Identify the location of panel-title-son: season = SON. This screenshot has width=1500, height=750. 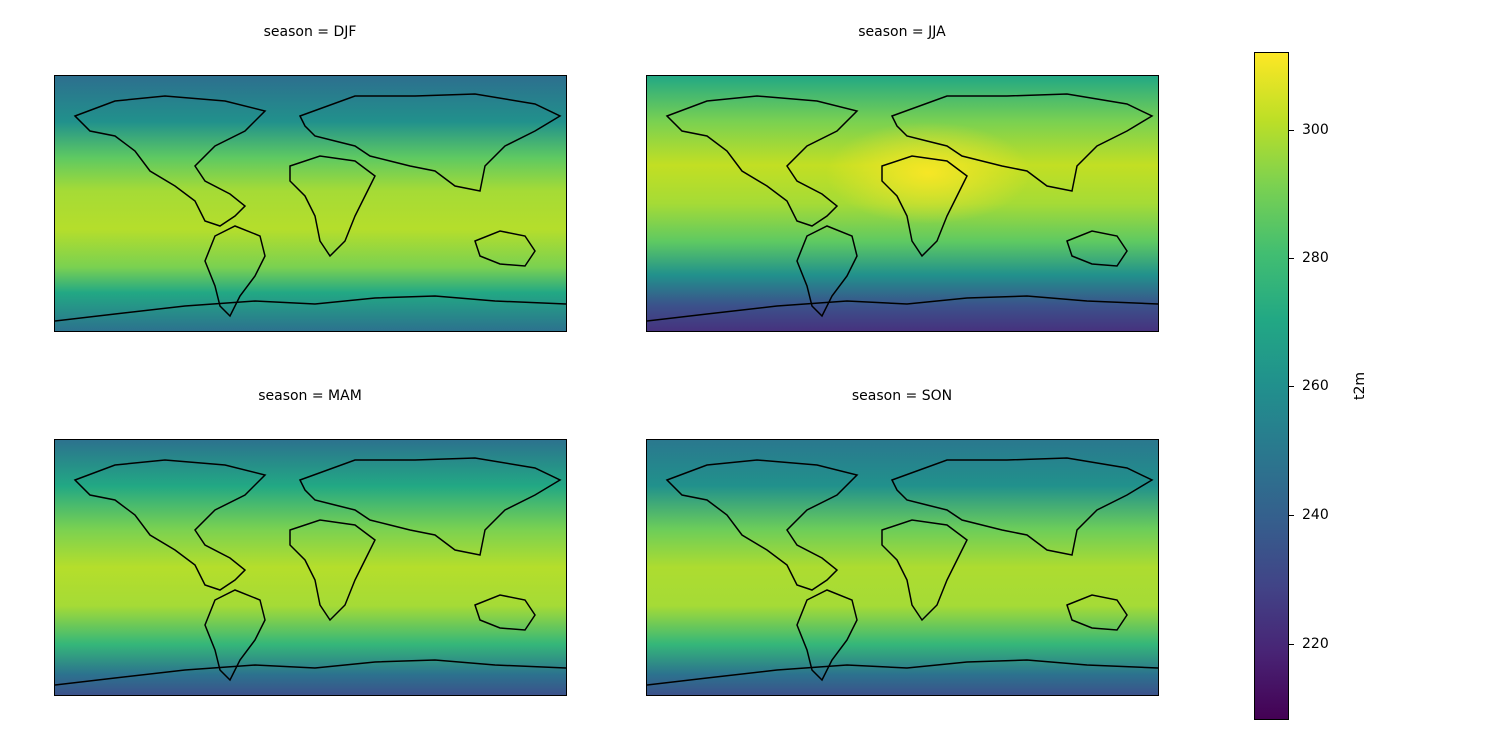
(902, 396).